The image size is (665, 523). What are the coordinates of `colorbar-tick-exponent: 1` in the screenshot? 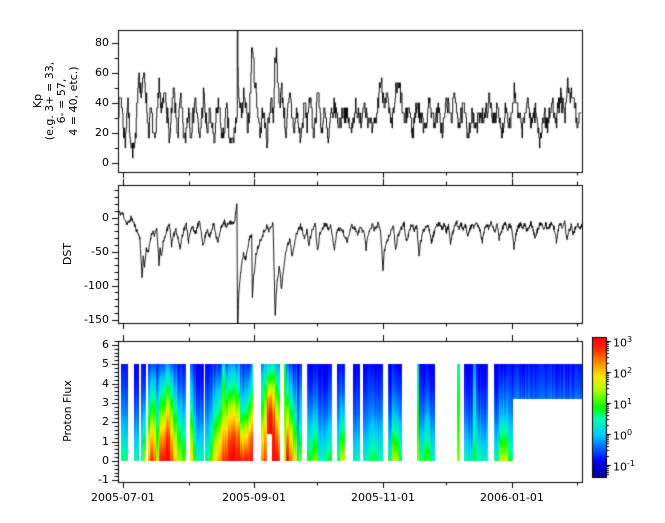 It's located at (630, 401).